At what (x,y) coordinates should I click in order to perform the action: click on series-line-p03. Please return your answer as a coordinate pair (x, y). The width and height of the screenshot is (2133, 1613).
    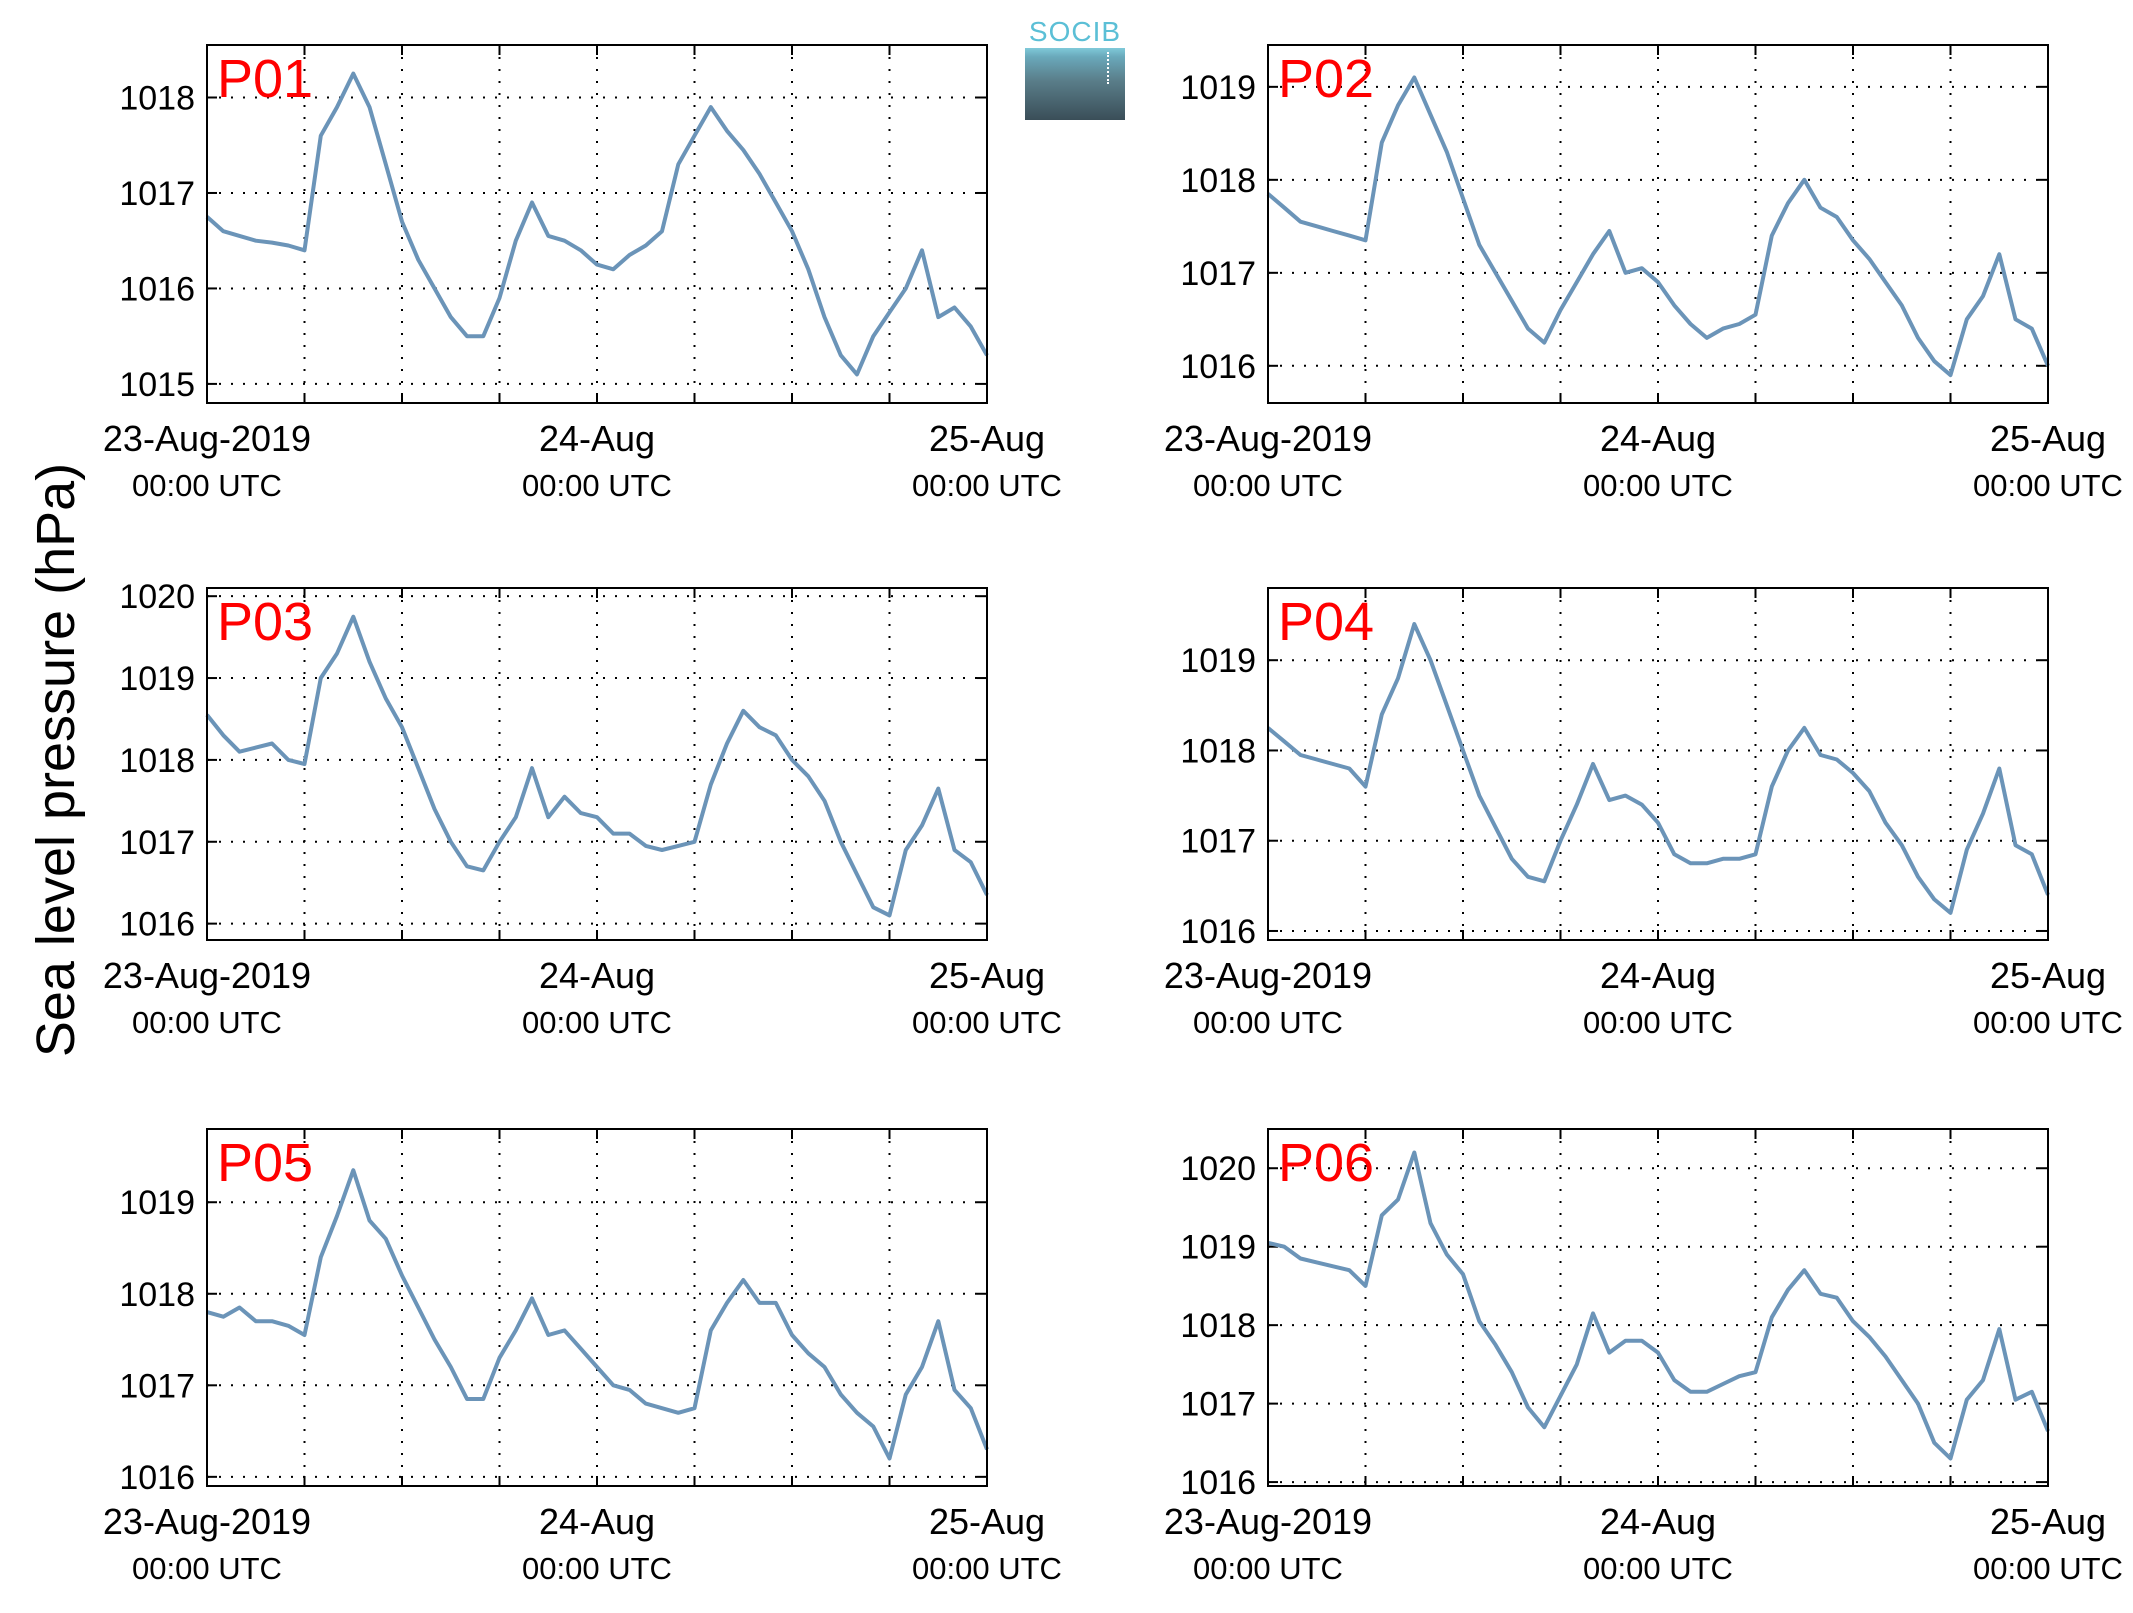
    Looking at the image, I should click on (597, 766).